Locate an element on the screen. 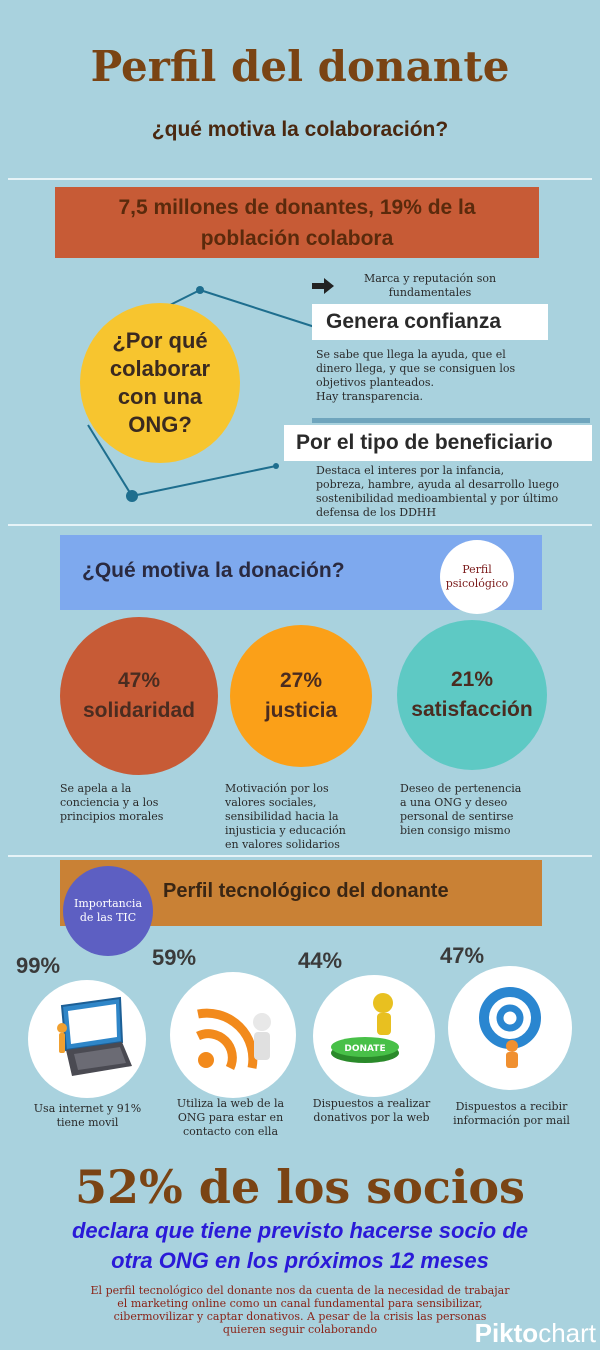 This screenshot has width=600, height=1350. solidarity-circle: 47% solidaridad is located at coordinates (139, 696).